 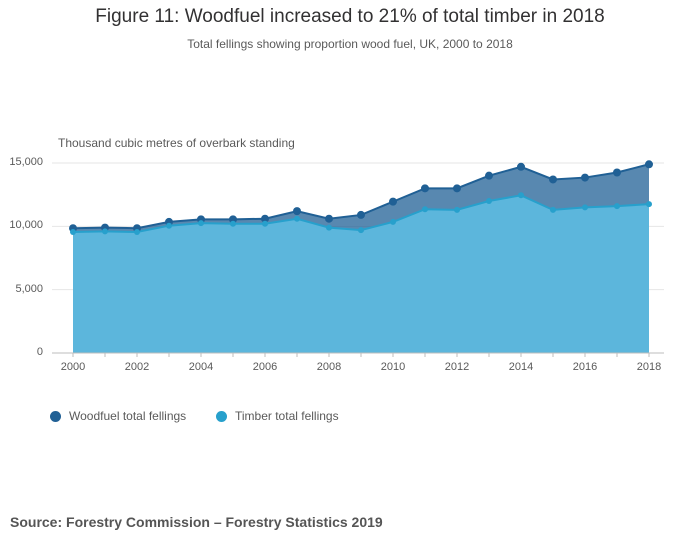 What do you see at coordinates (287, 416) in the screenshot?
I see `legend-label-timber: Timber total fellings` at bounding box center [287, 416].